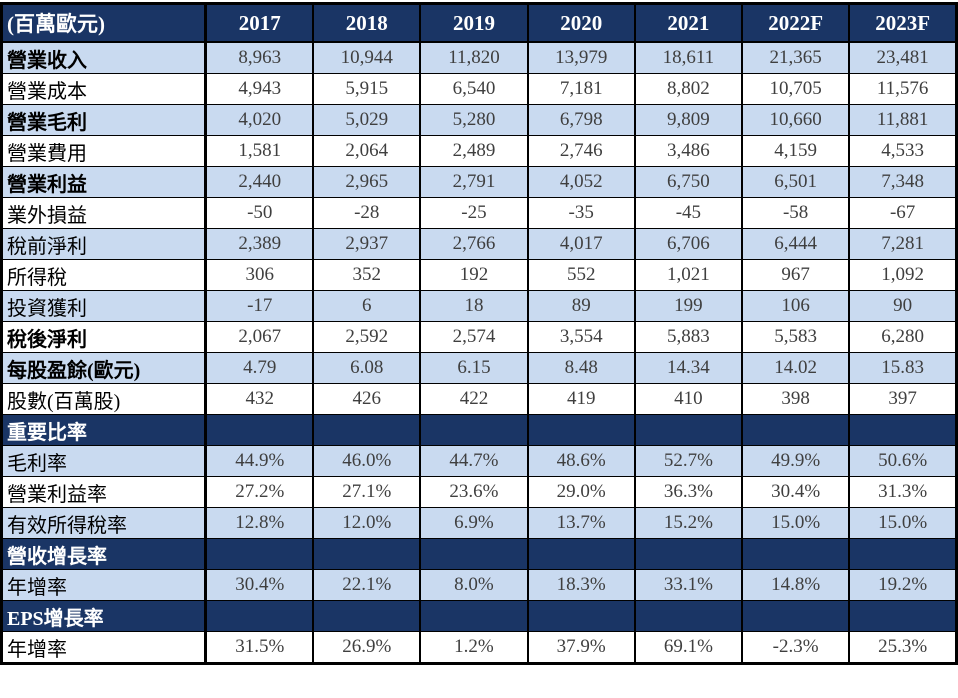 The height and width of the screenshot is (698, 958). What do you see at coordinates (581, 492) in the screenshot?
I see `value-cell: 29.0%` at bounding box center [581, 492].